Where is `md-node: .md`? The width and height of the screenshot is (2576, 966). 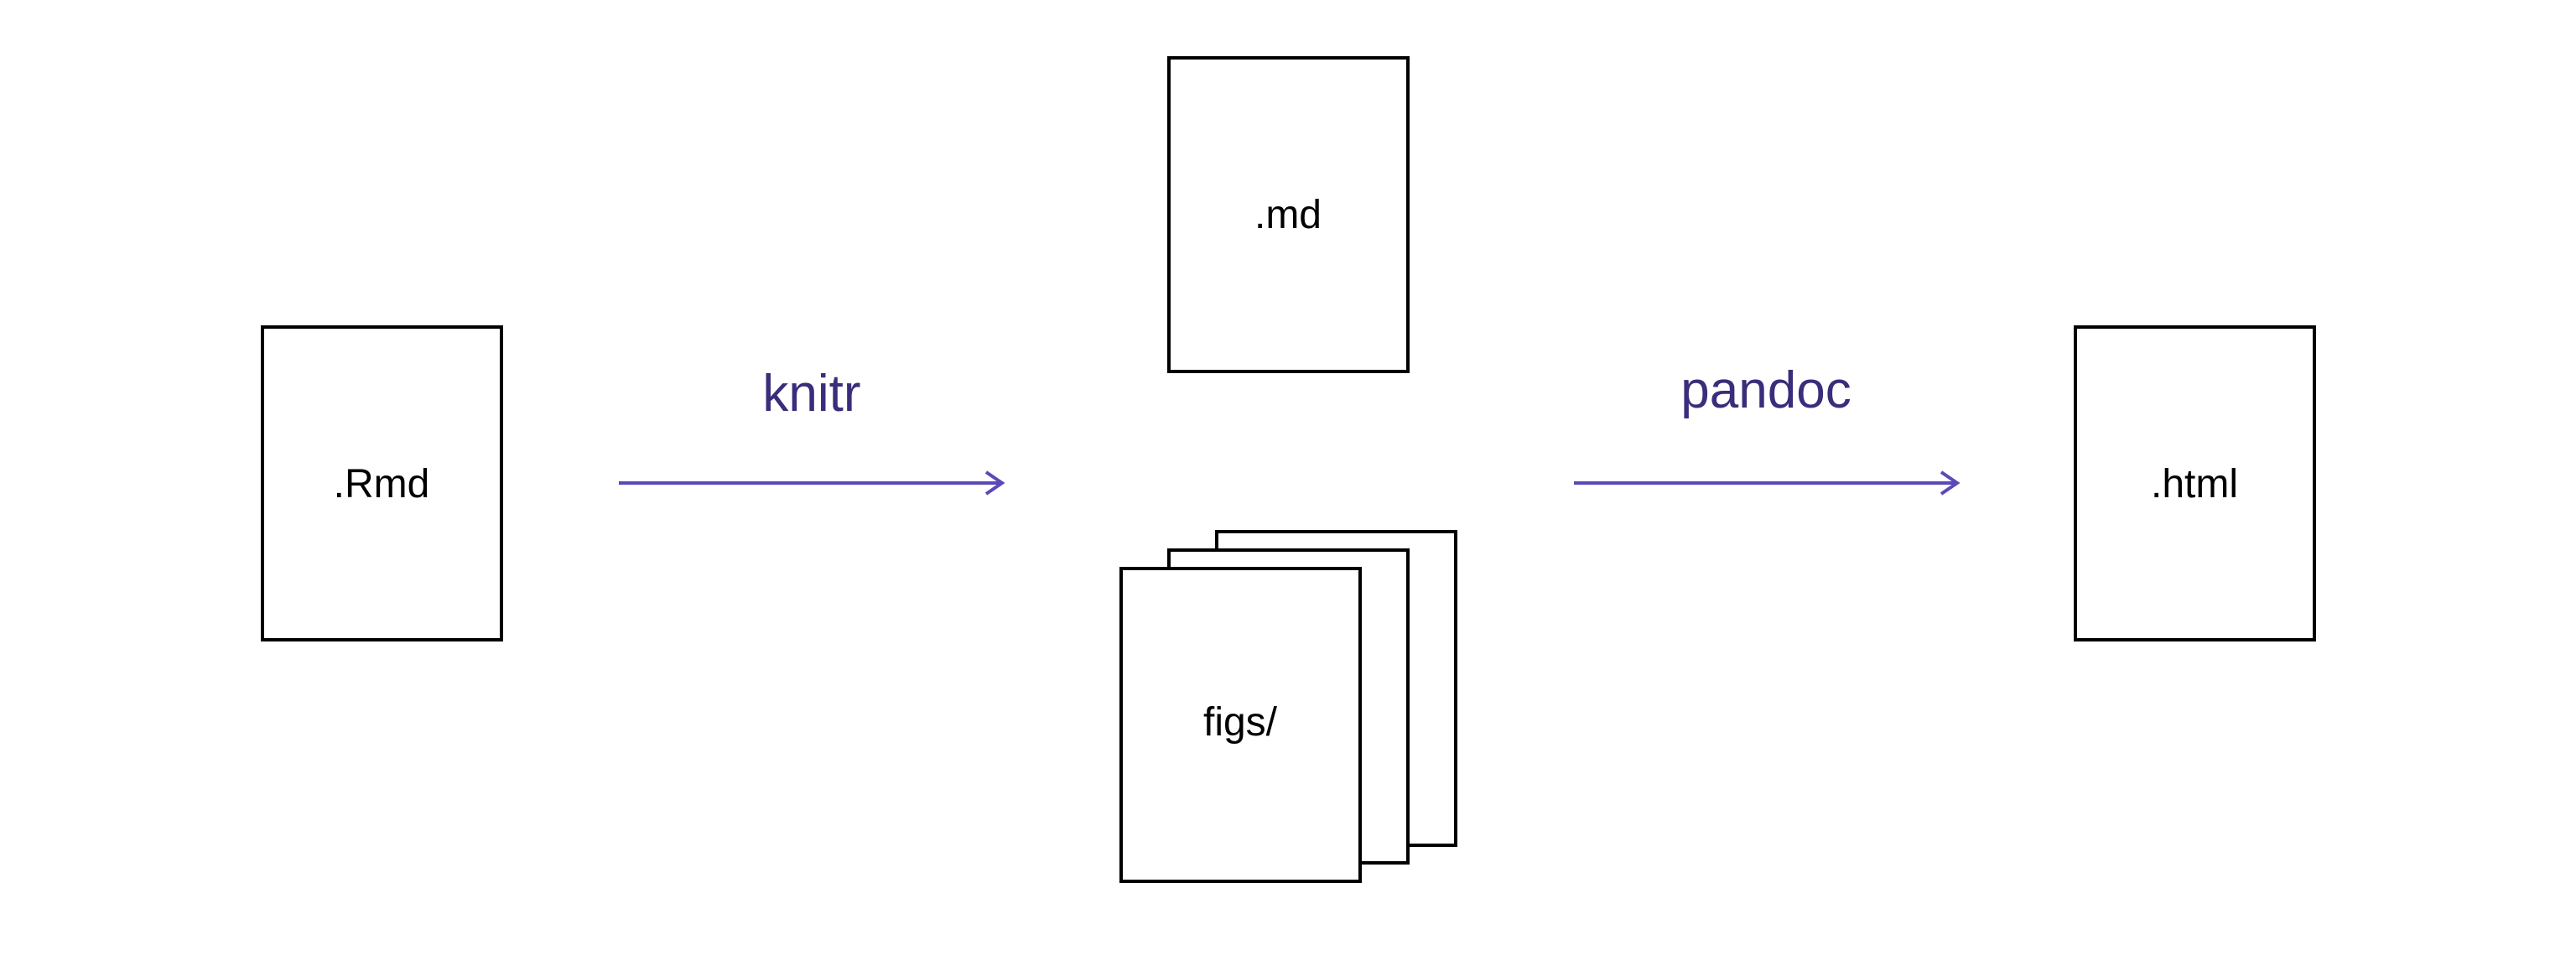 md-node: .md is located at coordinates (1288, 214).